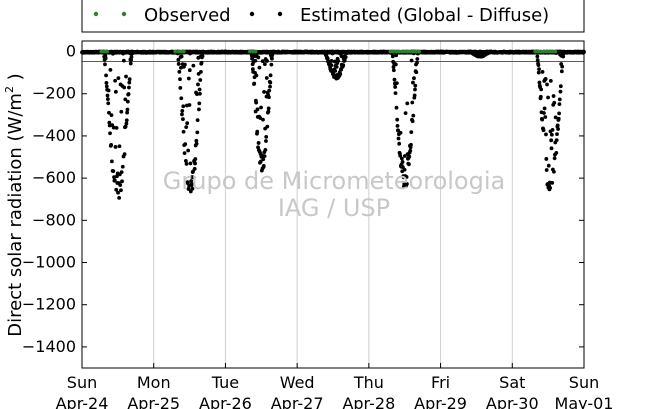  I want to click on y-tick-label: −400, so click(54, 135).